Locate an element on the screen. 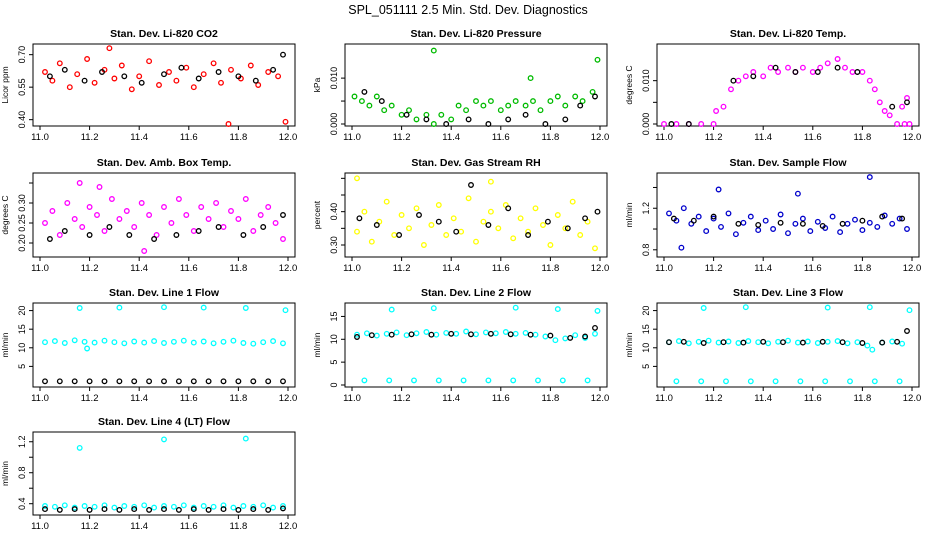  y-tick-label: 15 is located at coordinates (22, 329).